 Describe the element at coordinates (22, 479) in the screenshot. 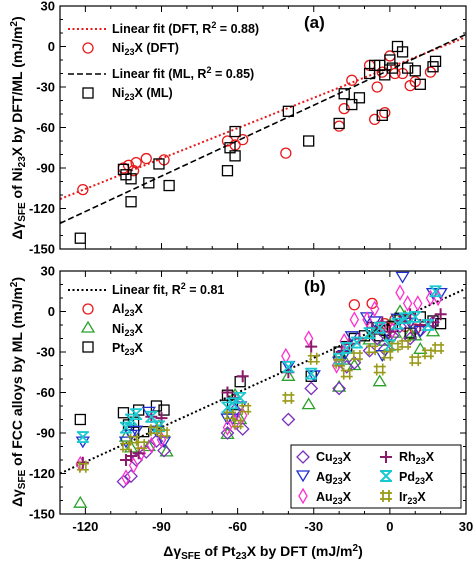

I see `panel-b-y-axis-label-sub: SFE` at that location.